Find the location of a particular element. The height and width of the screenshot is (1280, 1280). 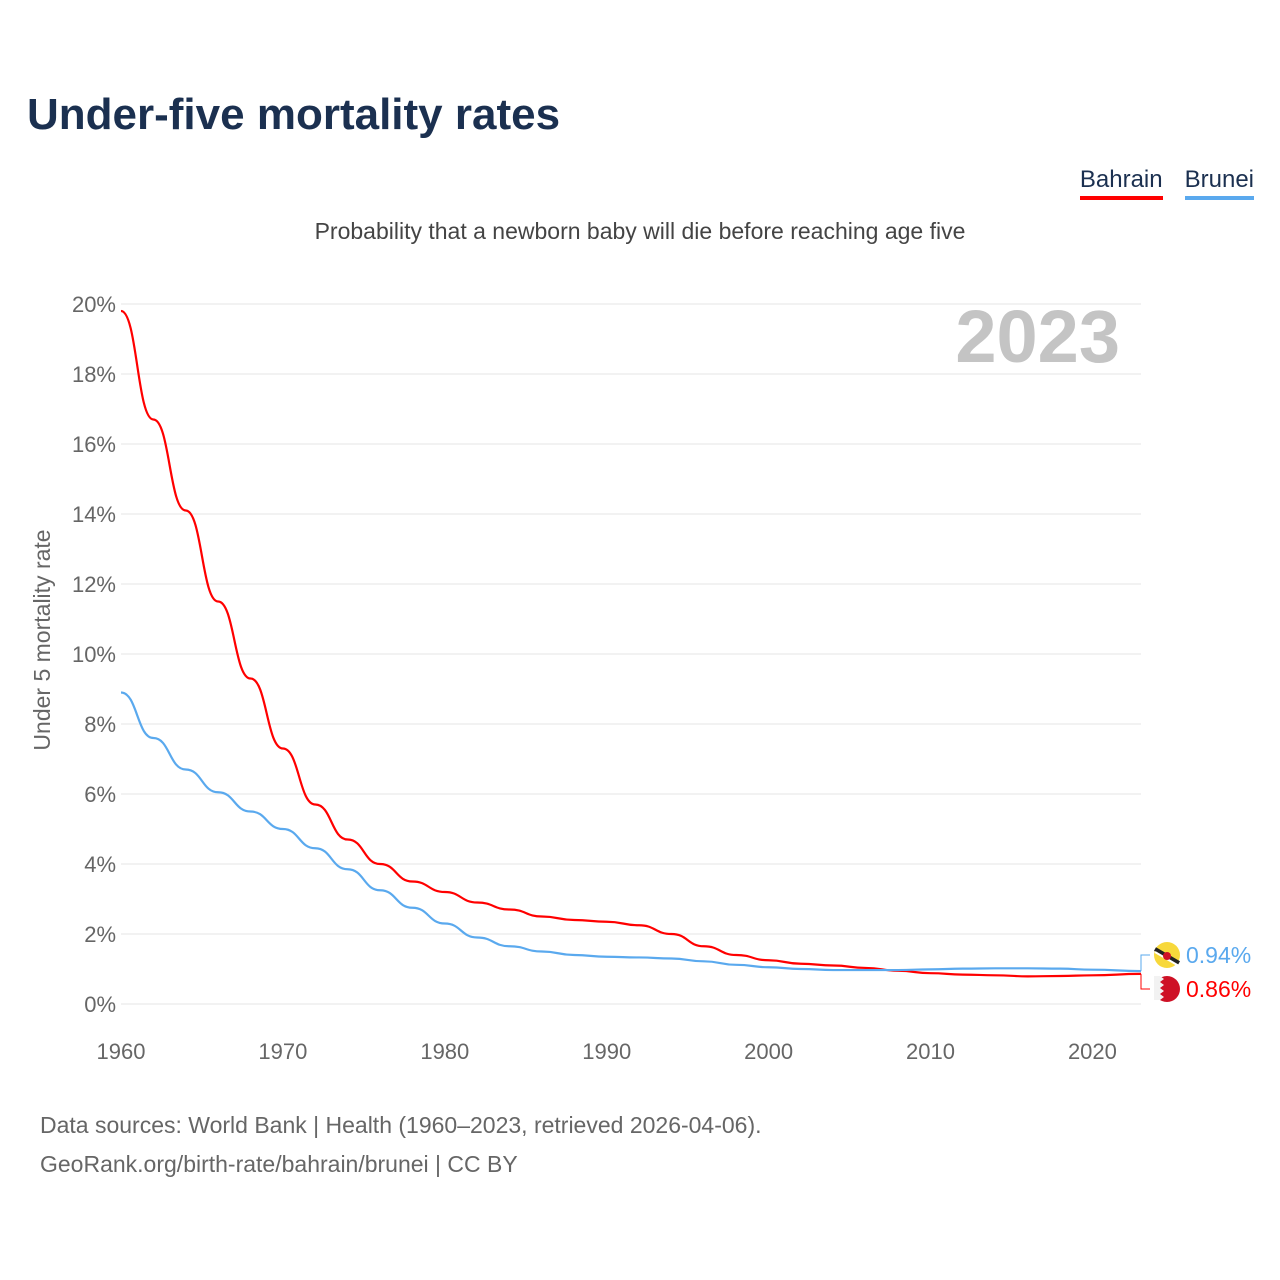

y-axis-label: Under 5 mortality rate is located at coordinates (42, 639).